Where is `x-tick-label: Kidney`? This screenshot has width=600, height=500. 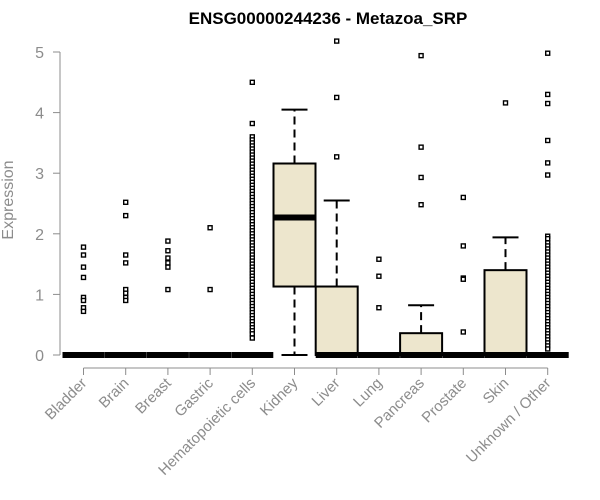
x-tick-label: Kidney is located at coordinates (279, 396).